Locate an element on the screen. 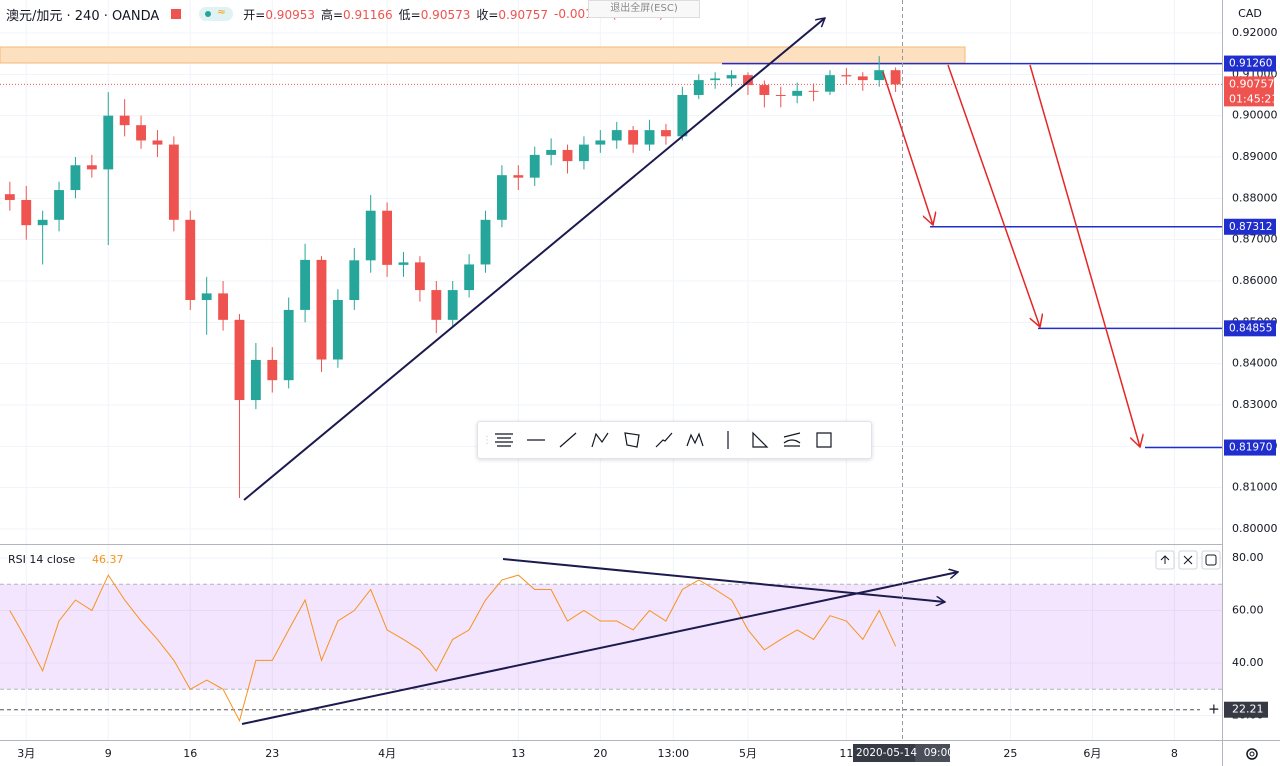  rsi-level-label: 22.21 is located at coordinates (1248, 709).